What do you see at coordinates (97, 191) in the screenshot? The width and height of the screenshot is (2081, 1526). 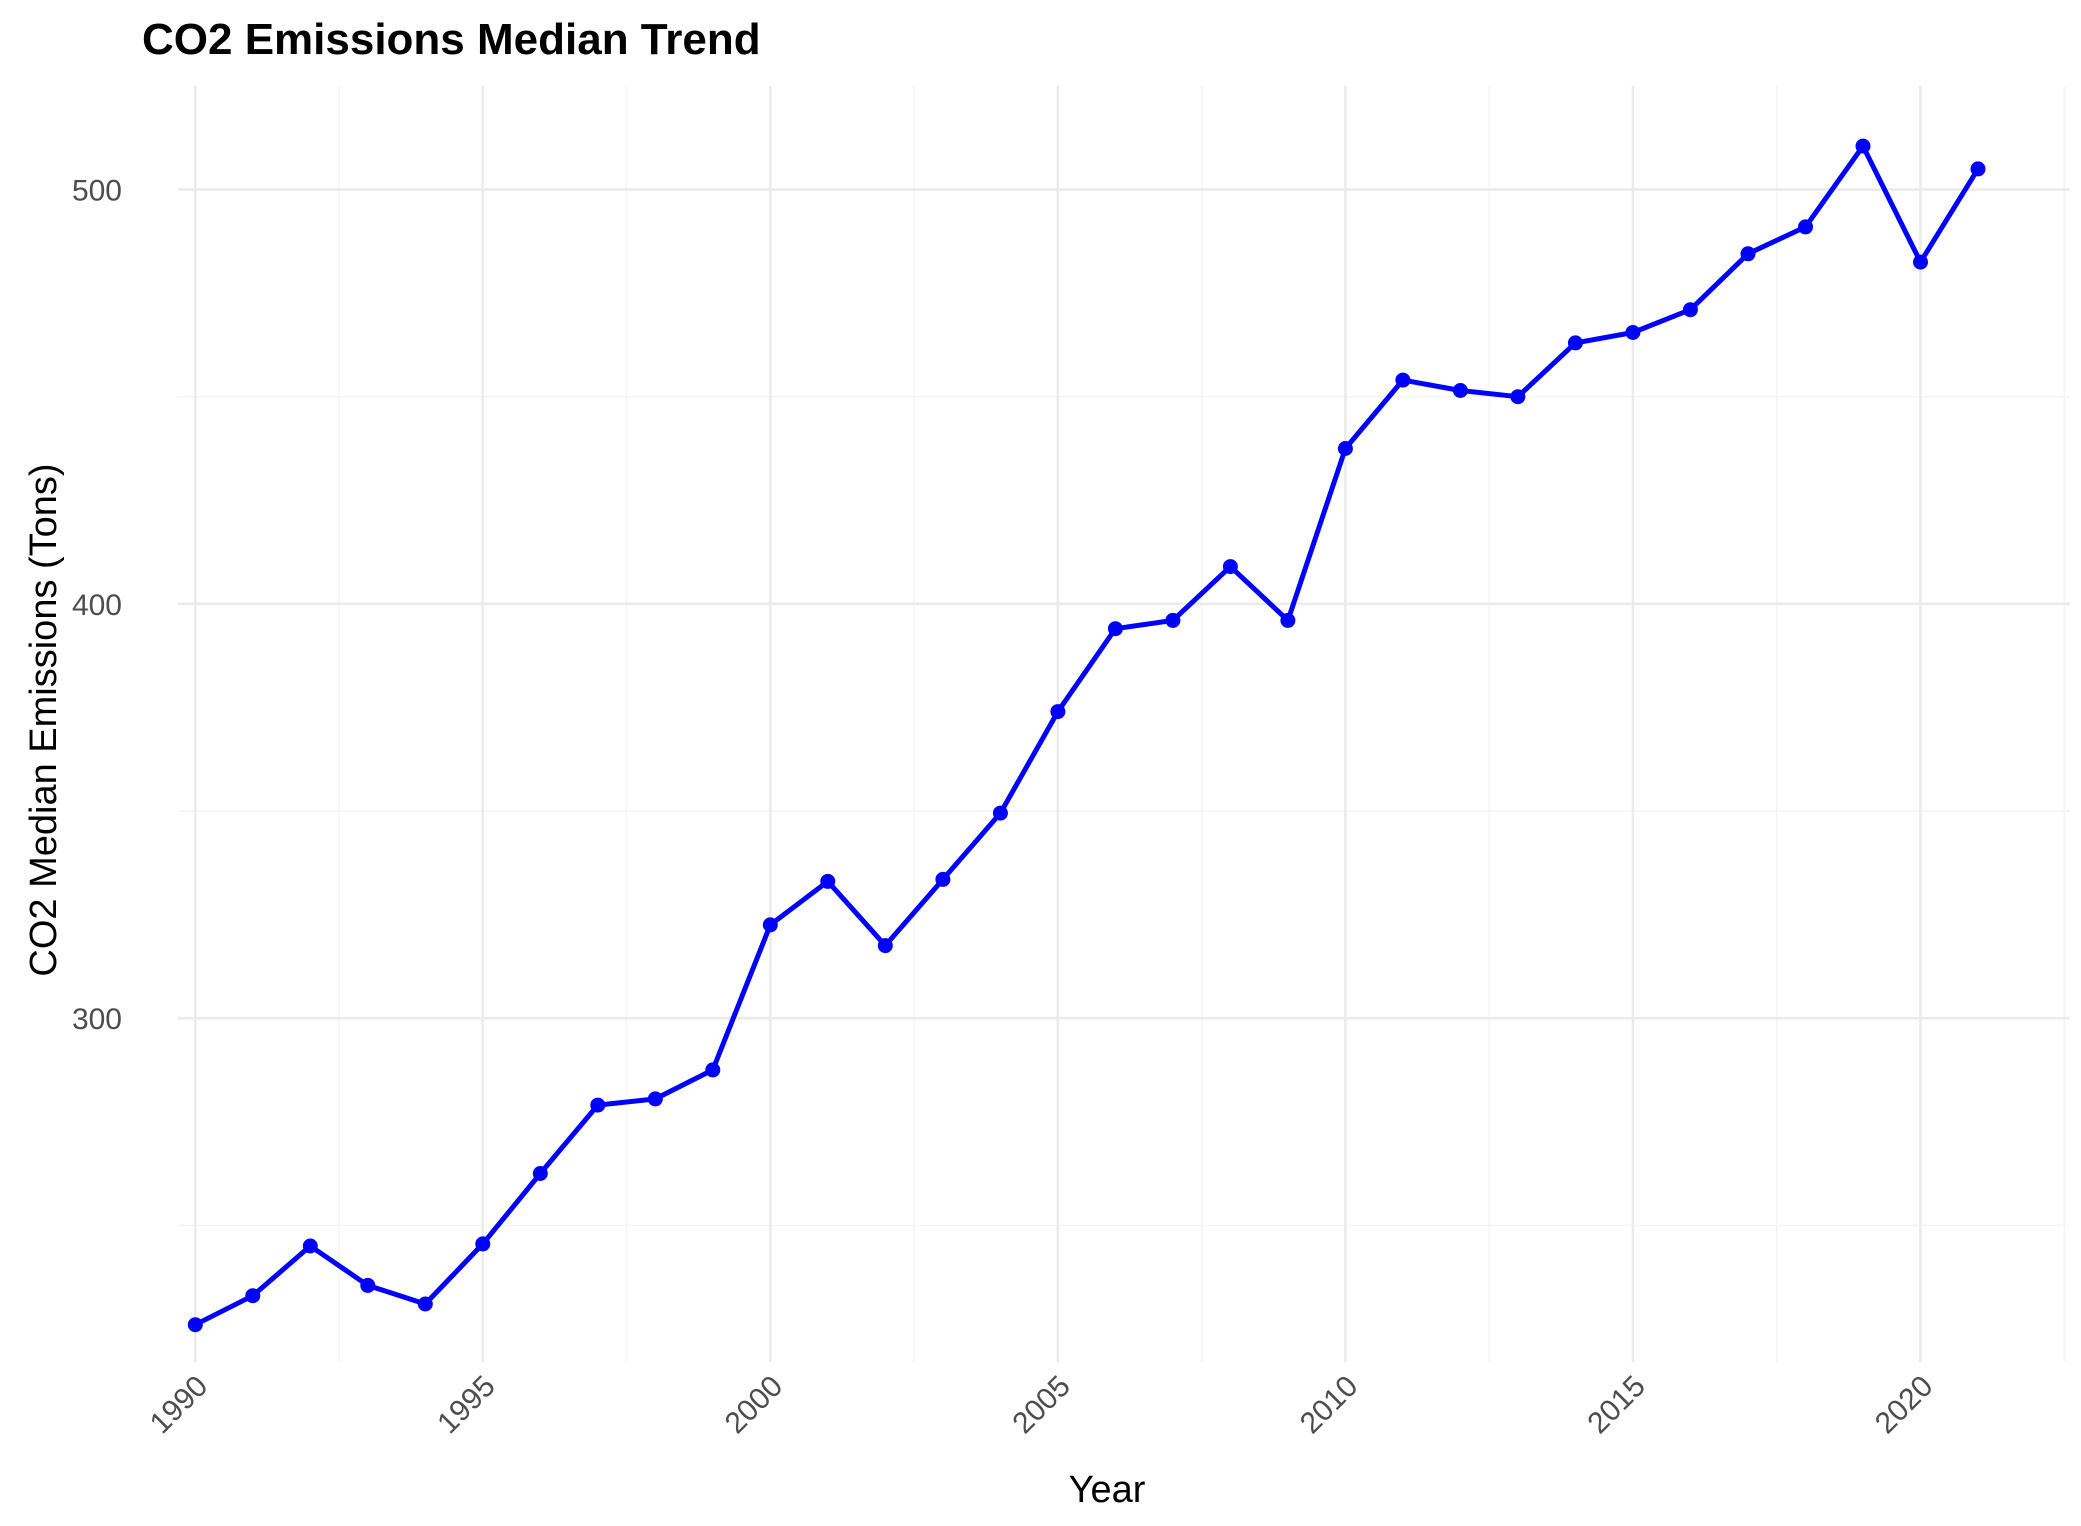 I see `y-tick-label: 500` at bounding box center [97, 191].